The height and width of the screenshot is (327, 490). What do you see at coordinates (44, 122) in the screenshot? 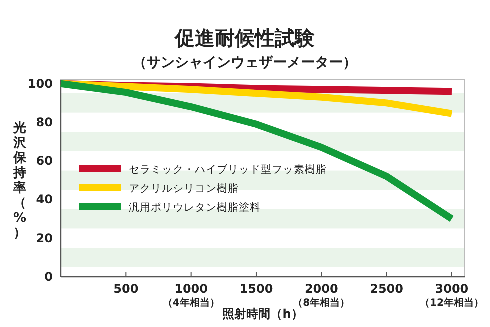
I see `y-tick-label: 80` at bounding box center [44, 122].